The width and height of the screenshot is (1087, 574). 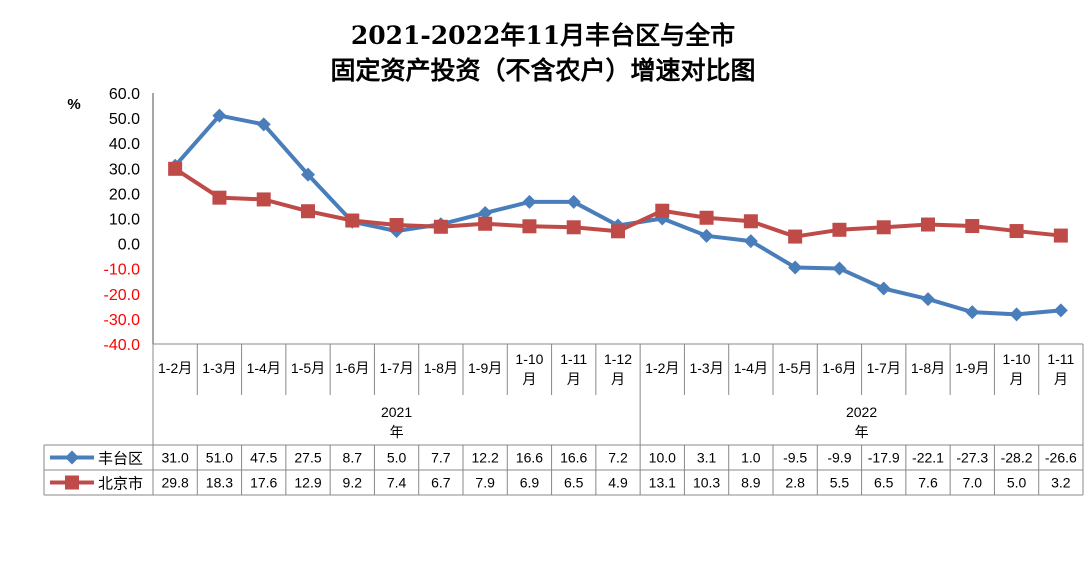 I want to click on y-tick-label: -40.0, so click(x=122, y=345).